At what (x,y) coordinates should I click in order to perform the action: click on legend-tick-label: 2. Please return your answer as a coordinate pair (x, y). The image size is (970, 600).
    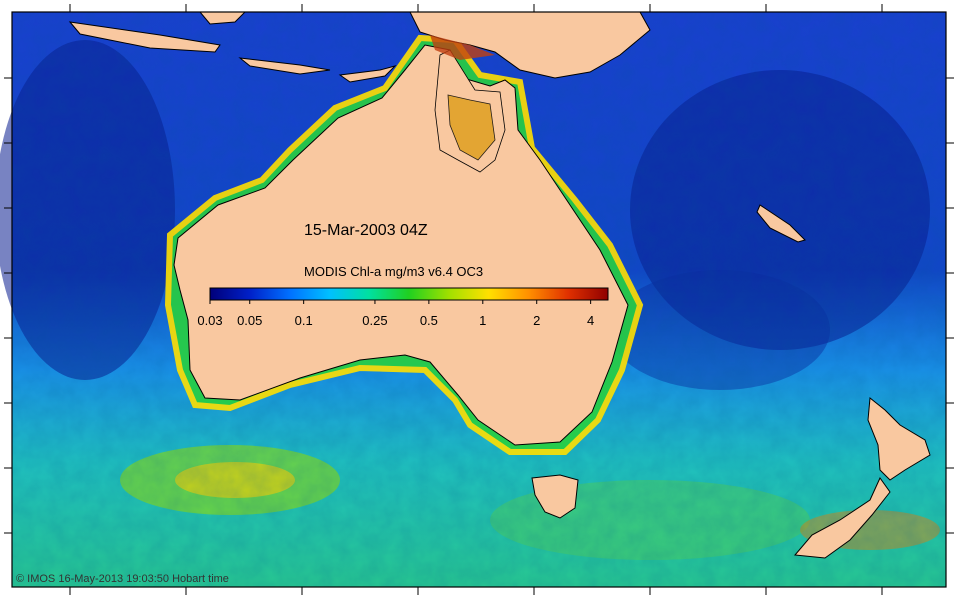
    Looking at the image, I should click on (537, 320).